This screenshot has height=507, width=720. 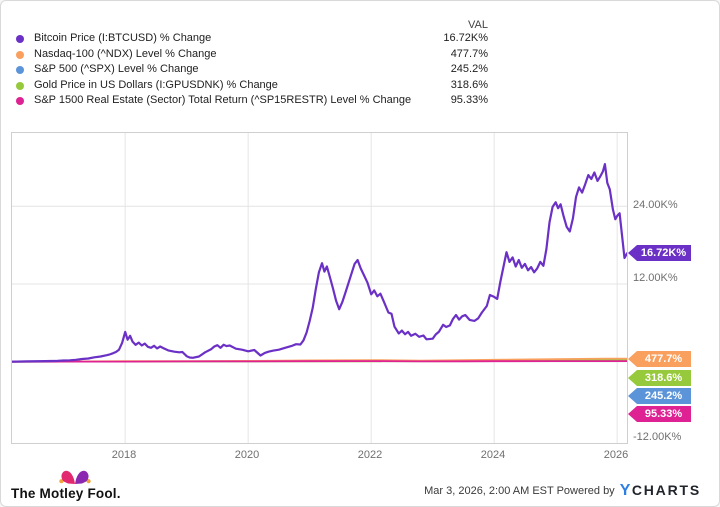 I want to click on motley-fool-logo: The Motley Fool., so click(x=66, y=493).